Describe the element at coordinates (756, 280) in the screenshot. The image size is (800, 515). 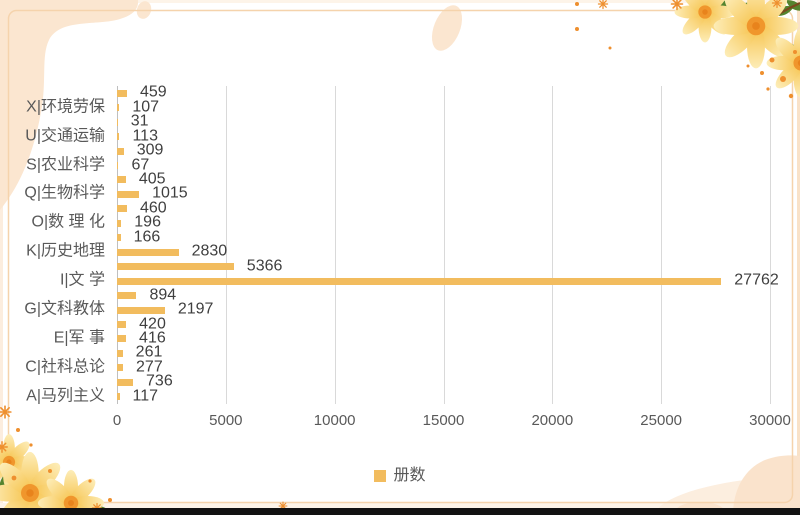
I see `bar-value-label: 27762` at that location.